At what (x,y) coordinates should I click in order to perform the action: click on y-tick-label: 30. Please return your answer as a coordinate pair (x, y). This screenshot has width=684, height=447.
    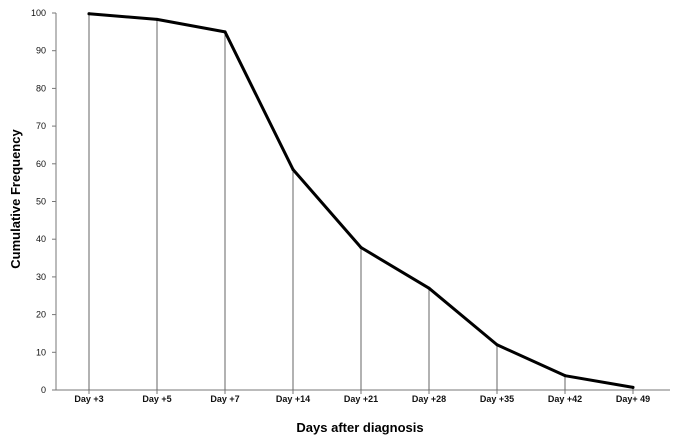
    Looking at the image, I should click on (41, 277).